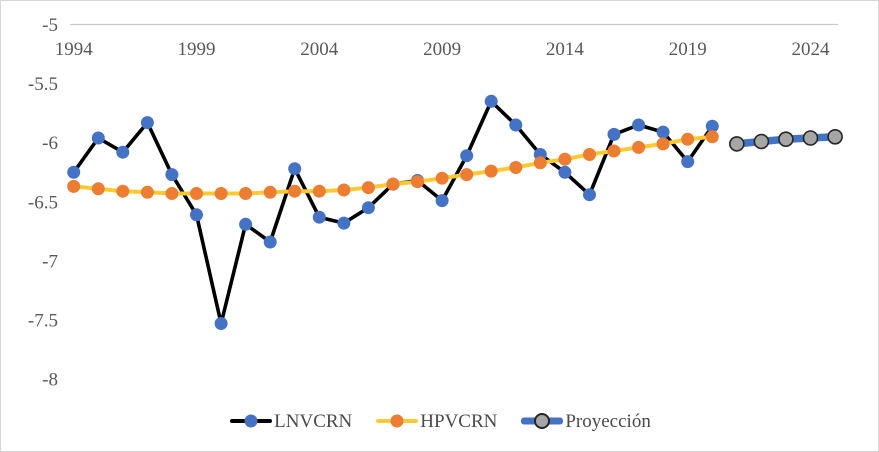 This screenshot has height=452, width=879. Describe the element at coordinates (688, 49) in the screenshot. I see `x-tick-label: 2019` at that location.